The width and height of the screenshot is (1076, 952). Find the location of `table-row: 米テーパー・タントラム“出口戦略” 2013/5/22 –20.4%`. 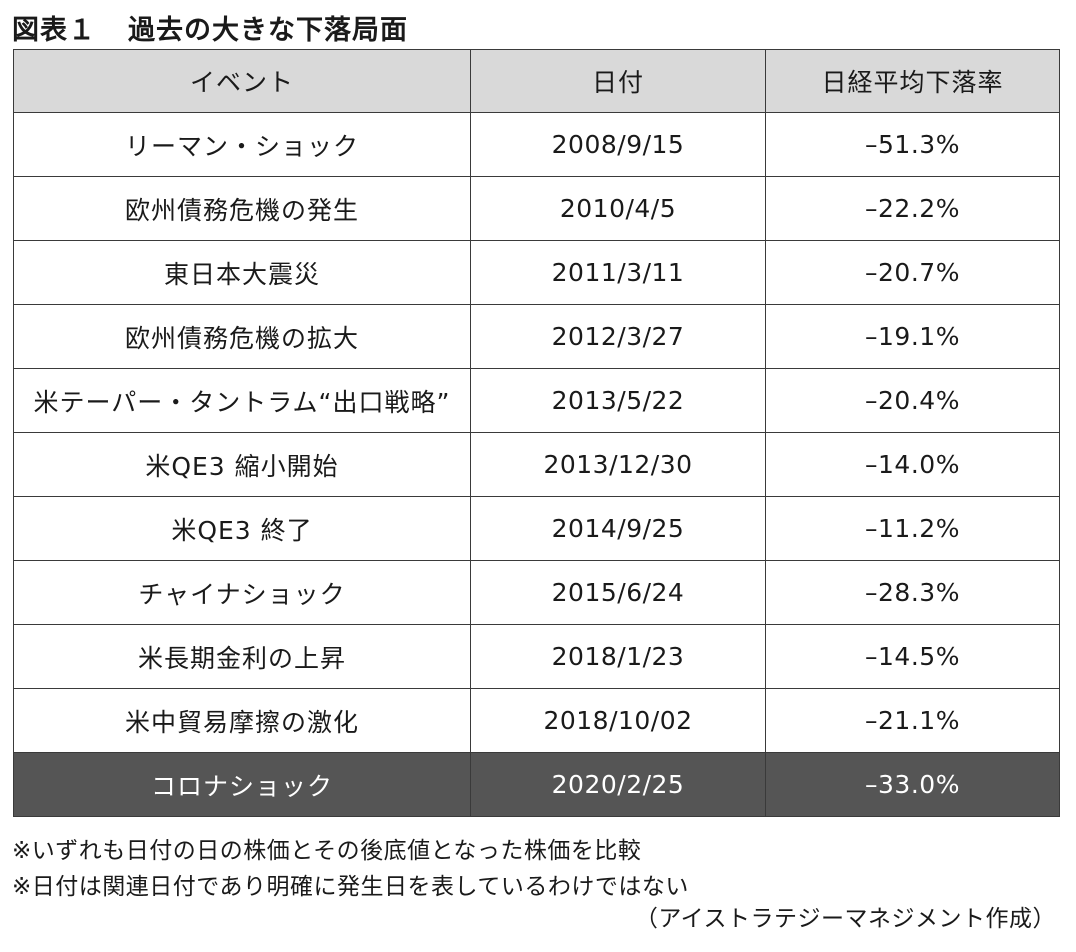

table-row: 米テーパー・タントラム“出口戦略” 2013/5/22 –20.4% is located at coordinates (536, 400).